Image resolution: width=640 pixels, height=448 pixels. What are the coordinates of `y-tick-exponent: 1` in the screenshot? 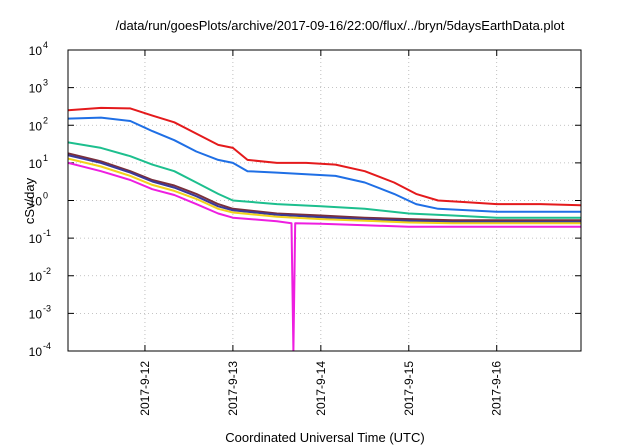 It's located at (45, 158).